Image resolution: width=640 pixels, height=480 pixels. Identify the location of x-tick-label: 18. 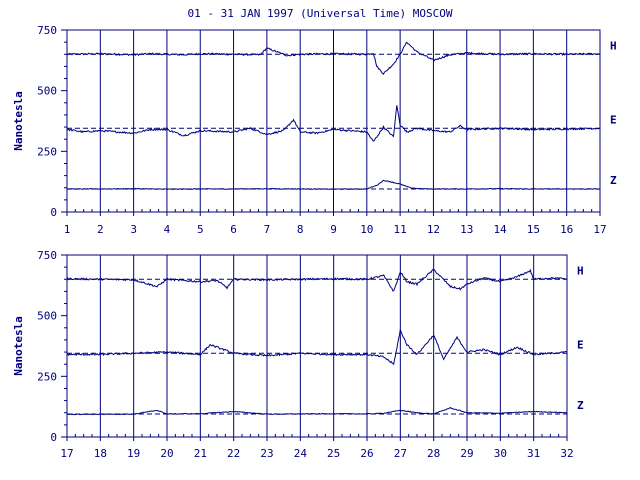
(100, 453).